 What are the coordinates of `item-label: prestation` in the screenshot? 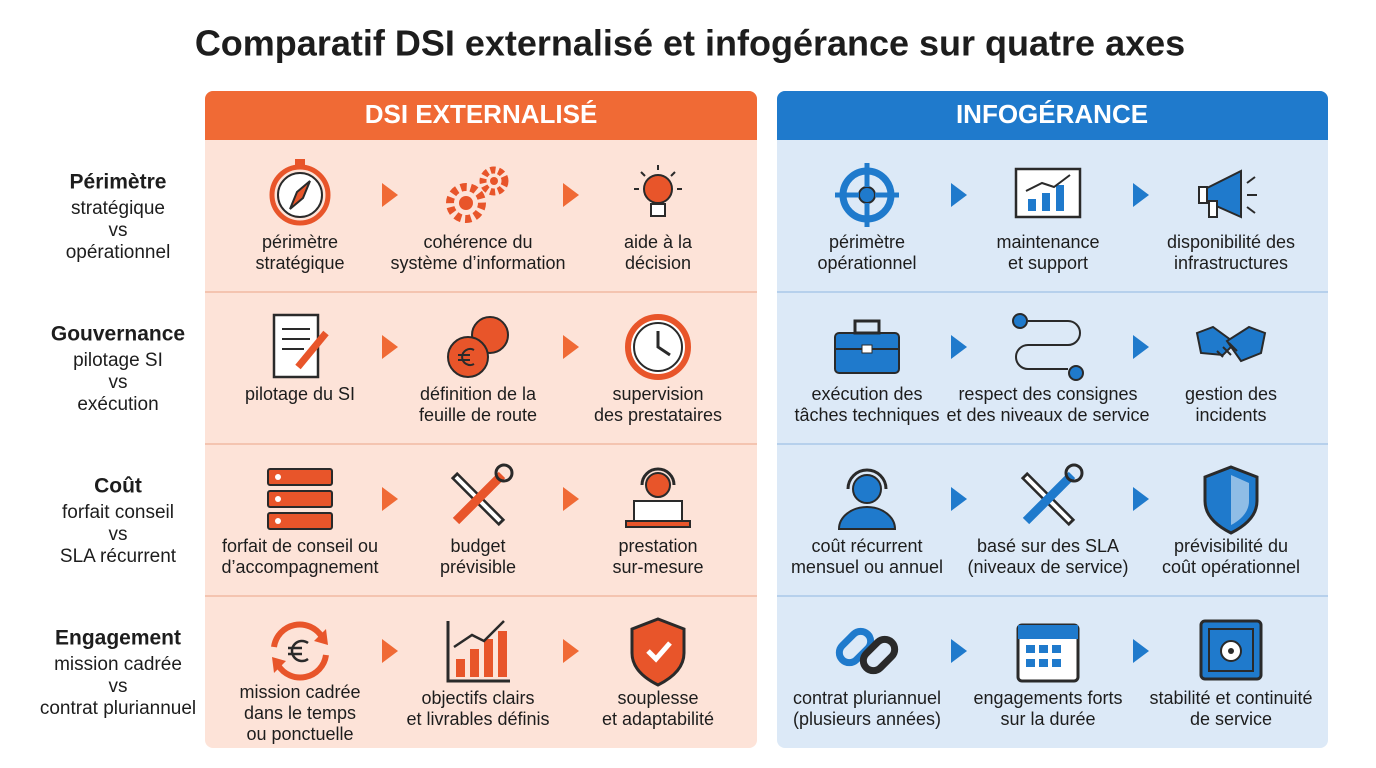 It's located at (657, 546).